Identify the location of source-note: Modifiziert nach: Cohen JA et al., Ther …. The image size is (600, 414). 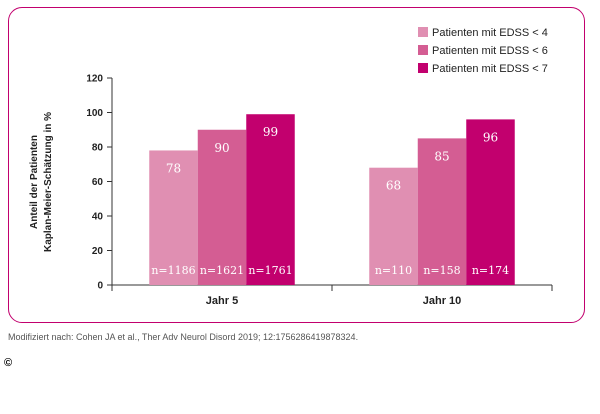
(183, 337).